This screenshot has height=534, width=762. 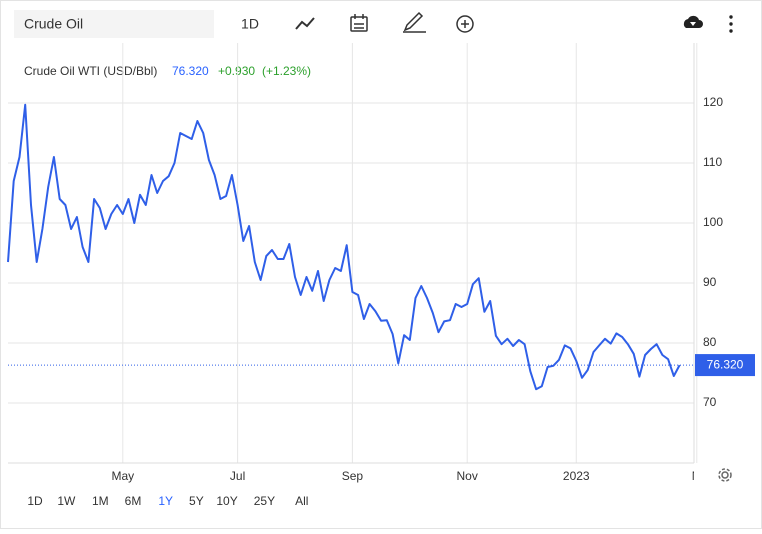 I want to click on x-tick-label: 2023, so click(x=576, y=476).